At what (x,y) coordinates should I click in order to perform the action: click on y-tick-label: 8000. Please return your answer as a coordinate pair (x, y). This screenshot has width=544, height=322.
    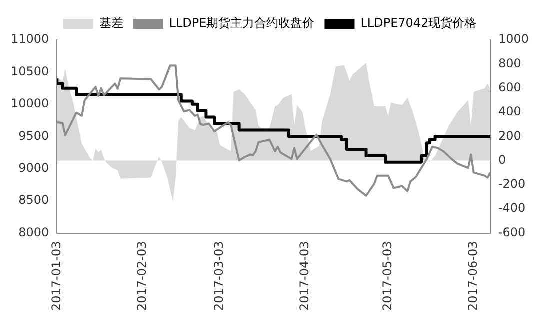
    Looking at the image, I should click on (34, 232).